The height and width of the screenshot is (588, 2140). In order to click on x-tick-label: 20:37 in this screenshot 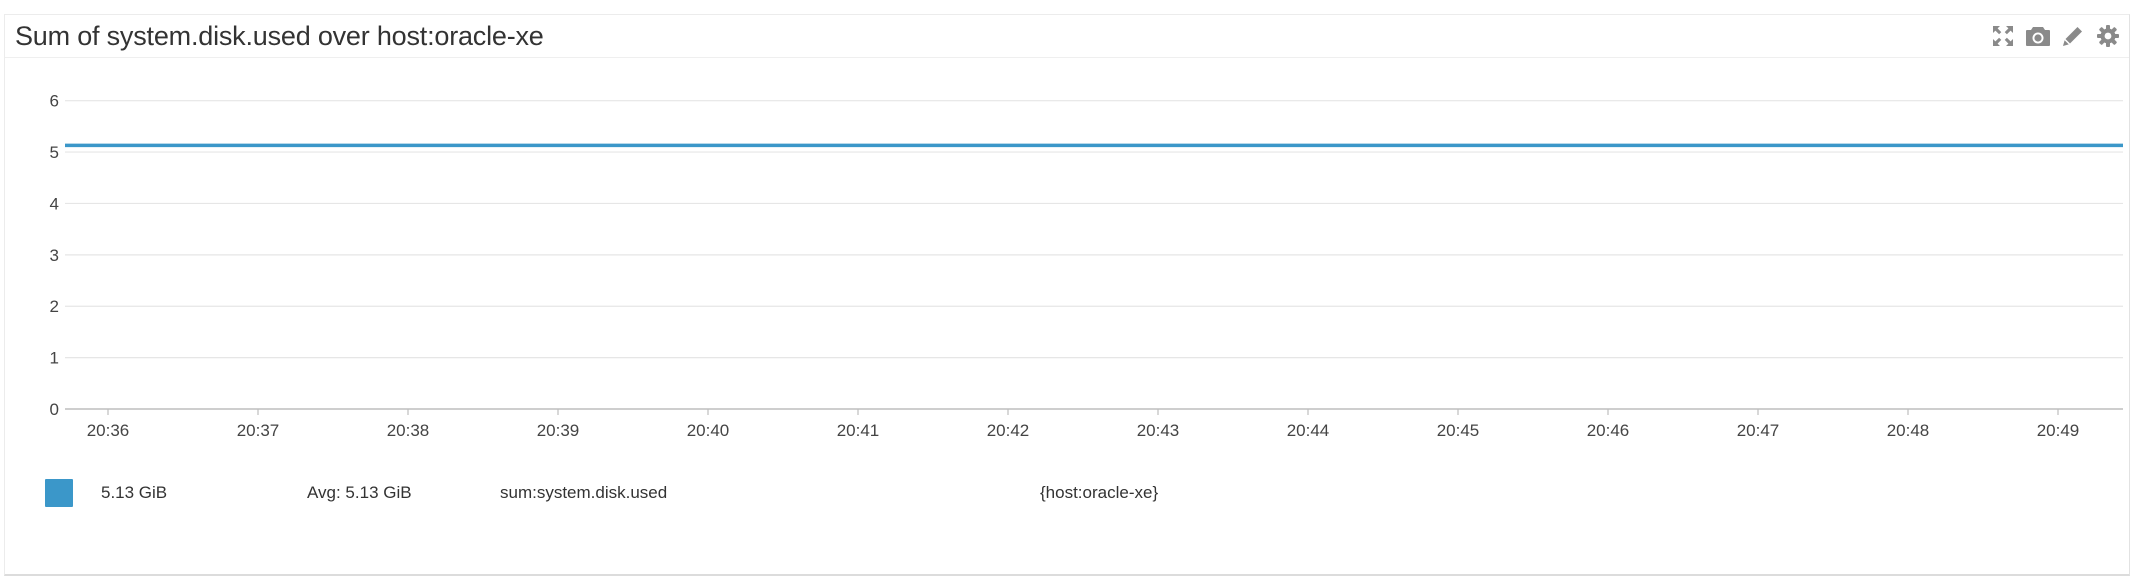, I will do `click(258, 430)`.